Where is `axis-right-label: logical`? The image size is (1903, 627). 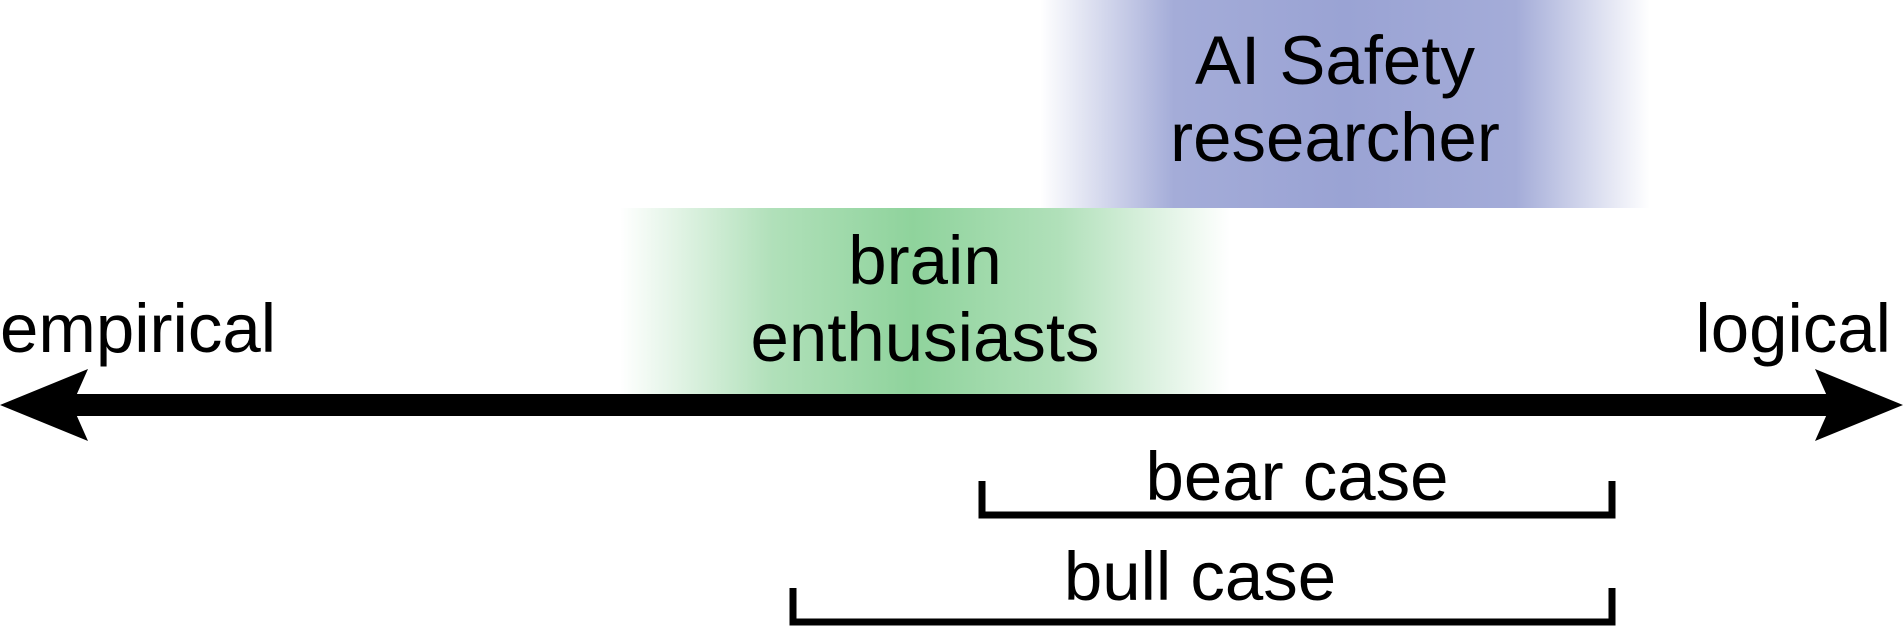
axis-right-label: logical is located at coordinates (1793, 328).